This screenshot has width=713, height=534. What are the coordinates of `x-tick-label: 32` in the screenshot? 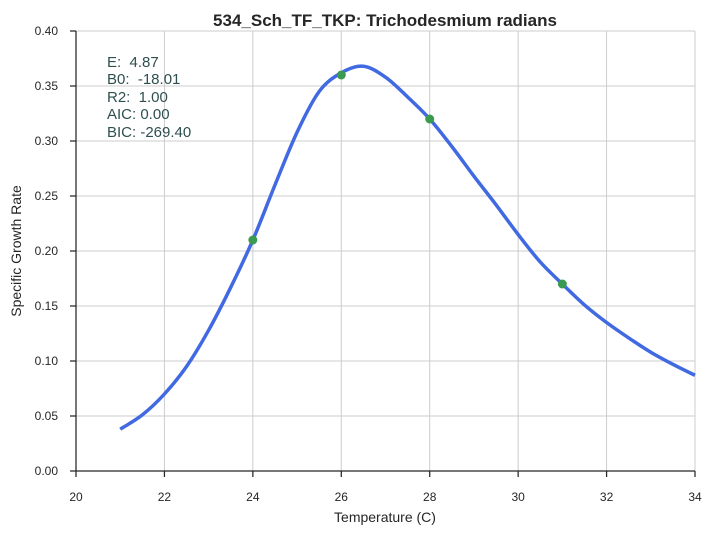 It's located at (607, 497).